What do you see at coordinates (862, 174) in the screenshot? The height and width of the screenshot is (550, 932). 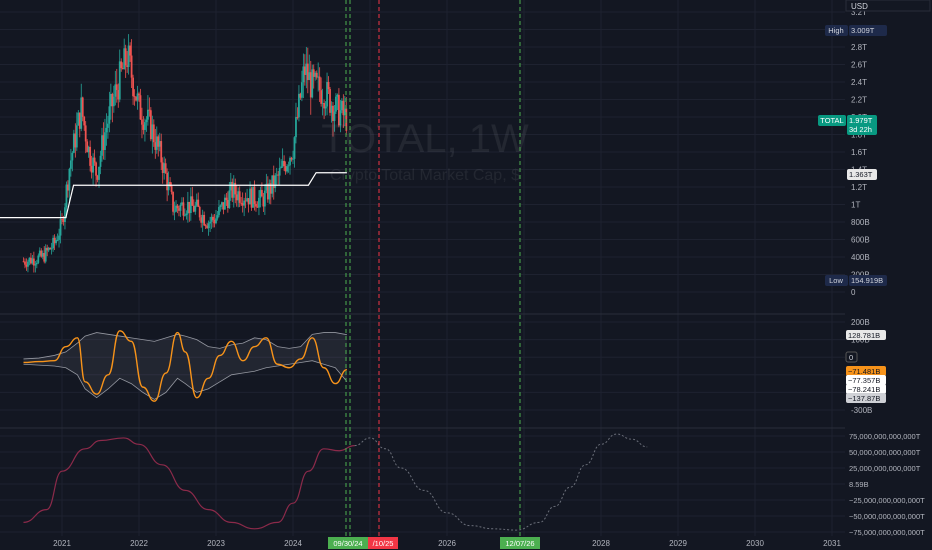 I see `level-badge: 1.363T` at bounding box center [862, 174].